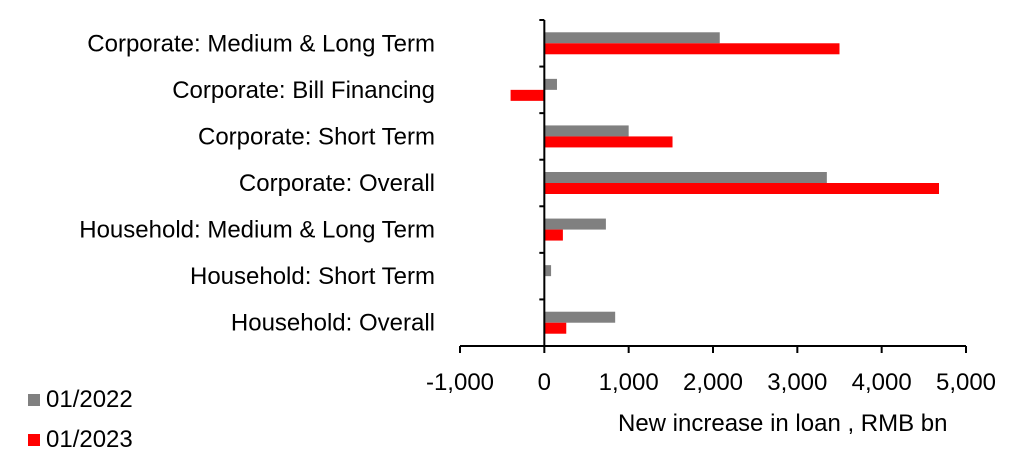  I want to click on x-tick-label: 2,000, so click(713, 382).